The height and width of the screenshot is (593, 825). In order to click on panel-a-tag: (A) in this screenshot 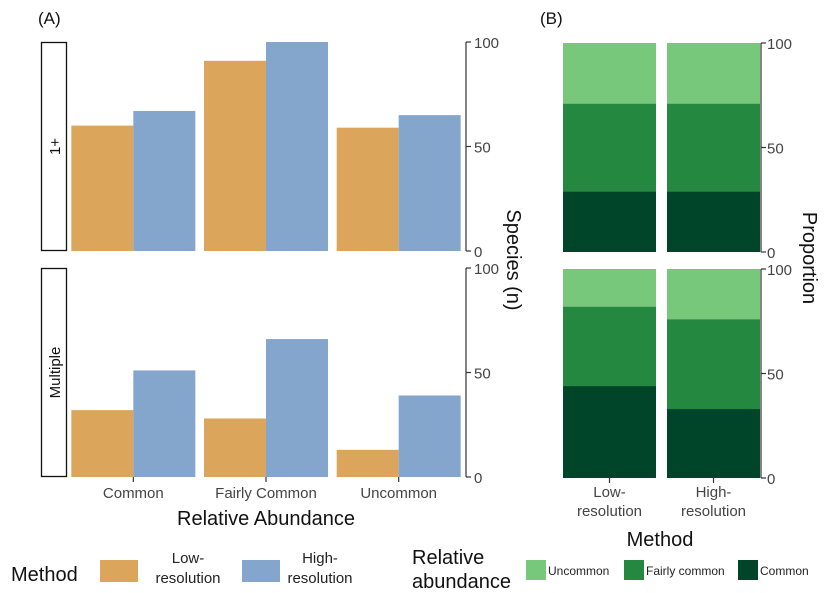, I will do `click(49, 18)`.